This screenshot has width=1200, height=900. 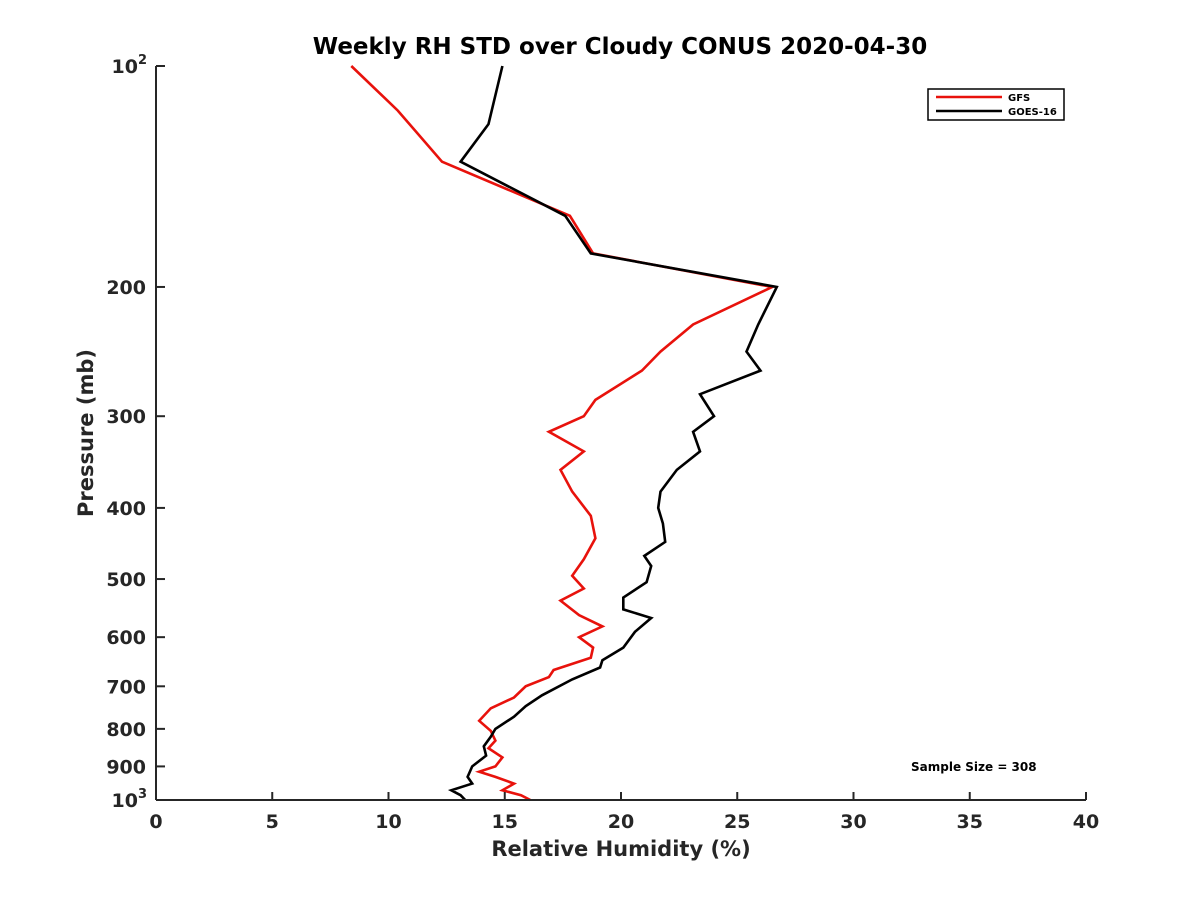 I want to click on y-tick-label: 200, so click(x=126, y=288).